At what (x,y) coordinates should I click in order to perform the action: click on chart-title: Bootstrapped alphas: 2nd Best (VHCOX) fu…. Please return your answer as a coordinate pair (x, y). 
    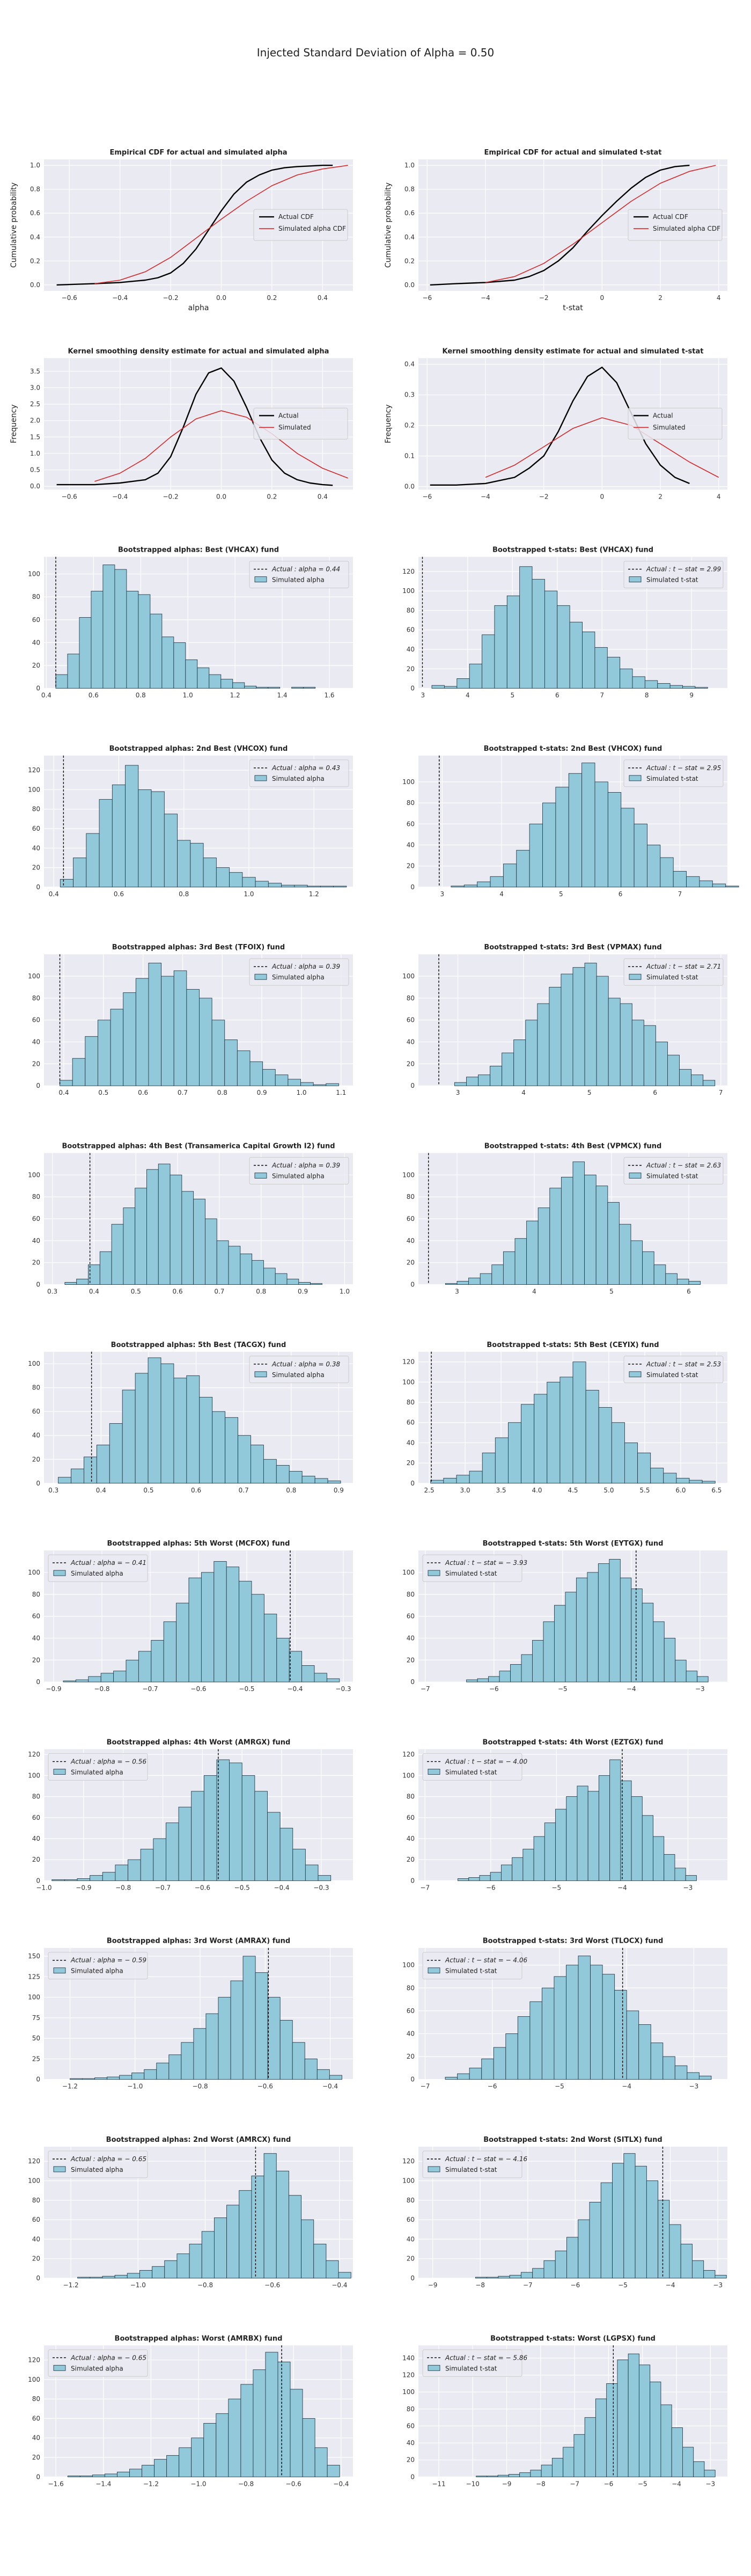
    Looking at the image, I should click on (198, 749).